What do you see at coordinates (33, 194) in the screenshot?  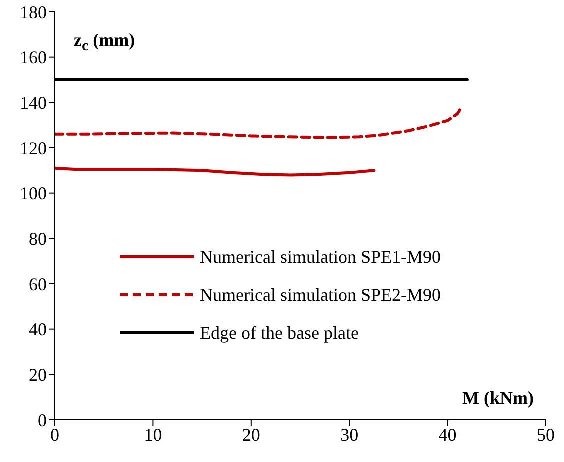 I see `y-tick-label: 100` at bounding box center [33, 194].